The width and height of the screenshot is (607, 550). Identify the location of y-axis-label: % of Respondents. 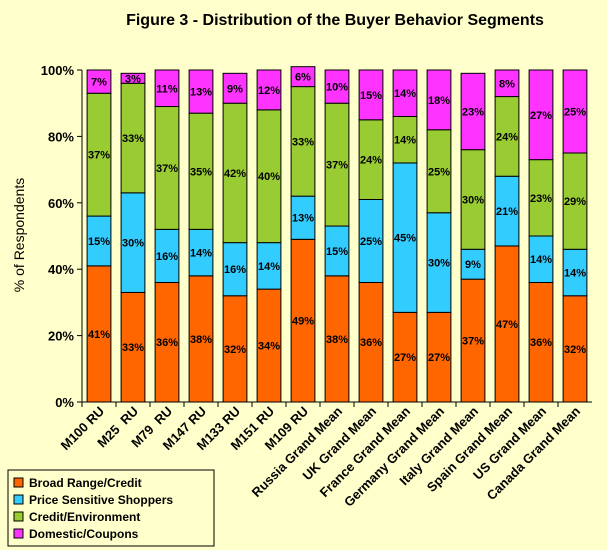
(19, 235).